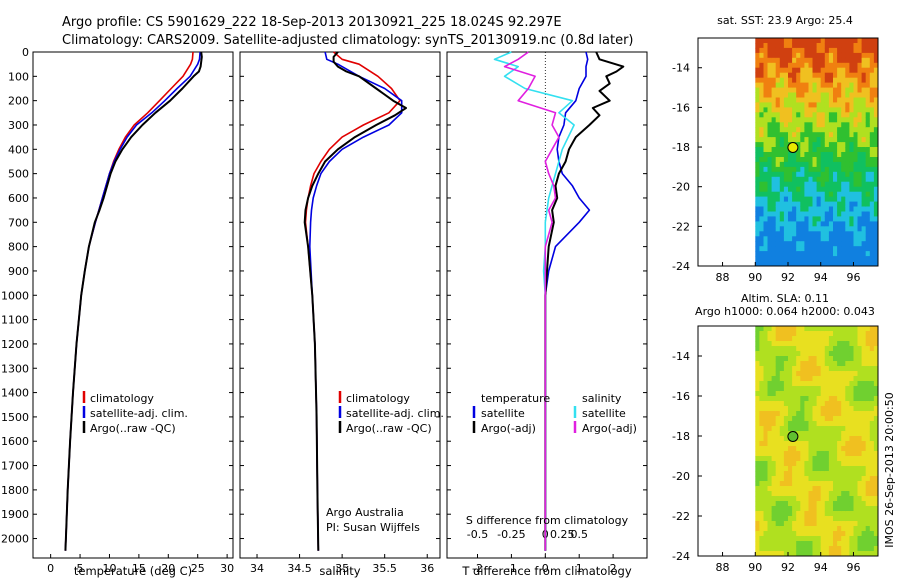 This screenshot has width=900, height=580. What do you see at coordinates (15, 368) in the screenshot?
I see `depth-tick-label: 1300` at bounding box center [15, 368].